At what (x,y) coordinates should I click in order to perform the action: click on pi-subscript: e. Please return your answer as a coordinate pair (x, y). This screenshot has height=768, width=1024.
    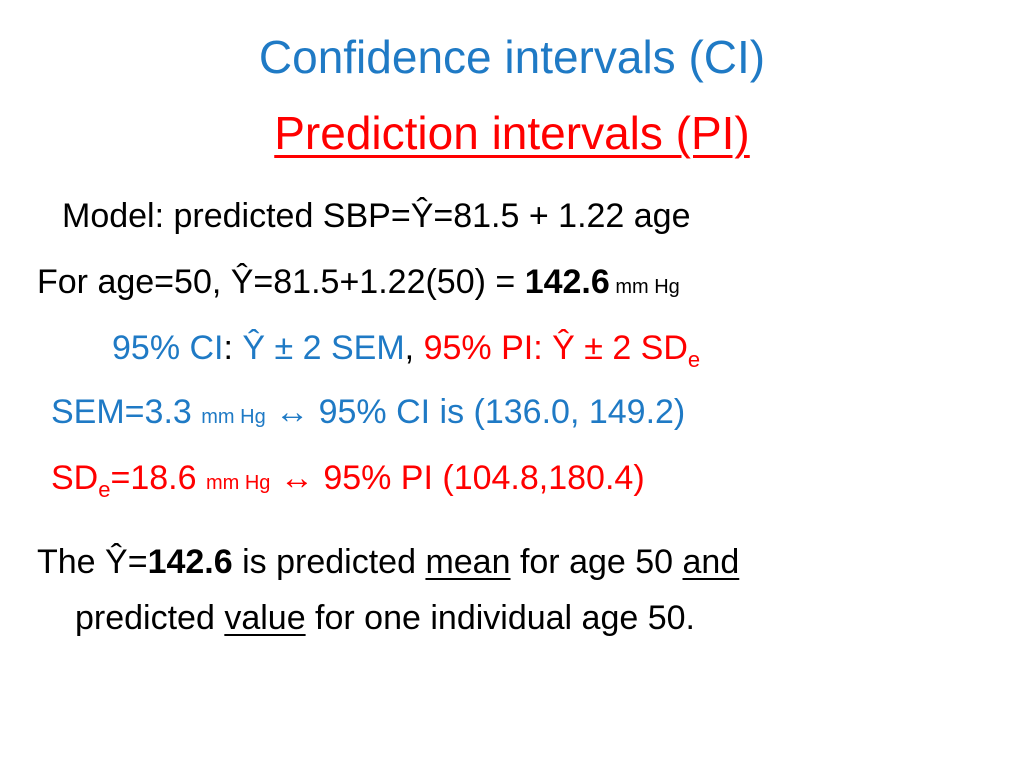
    Looking at the image, I should click on (694, 359).